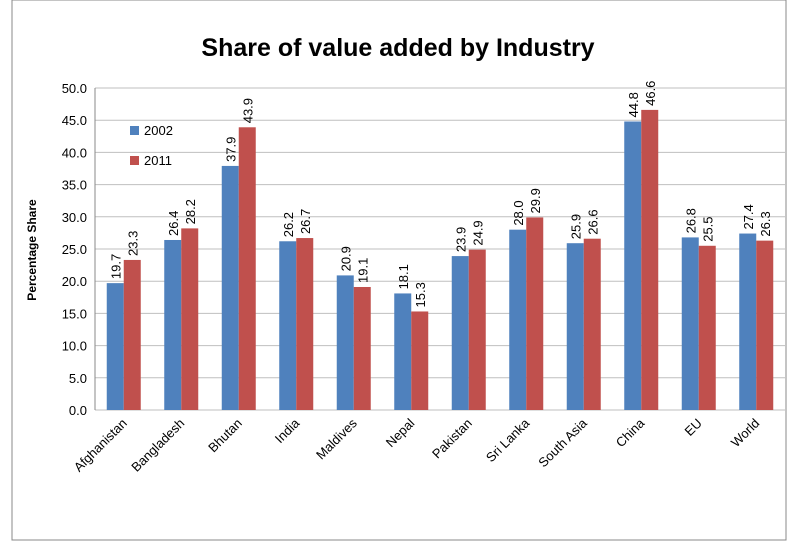  What do you see at coordinates (518, 212) in the screenshot?
I see `value-label: 28.0` at bounding box center [518, 212].